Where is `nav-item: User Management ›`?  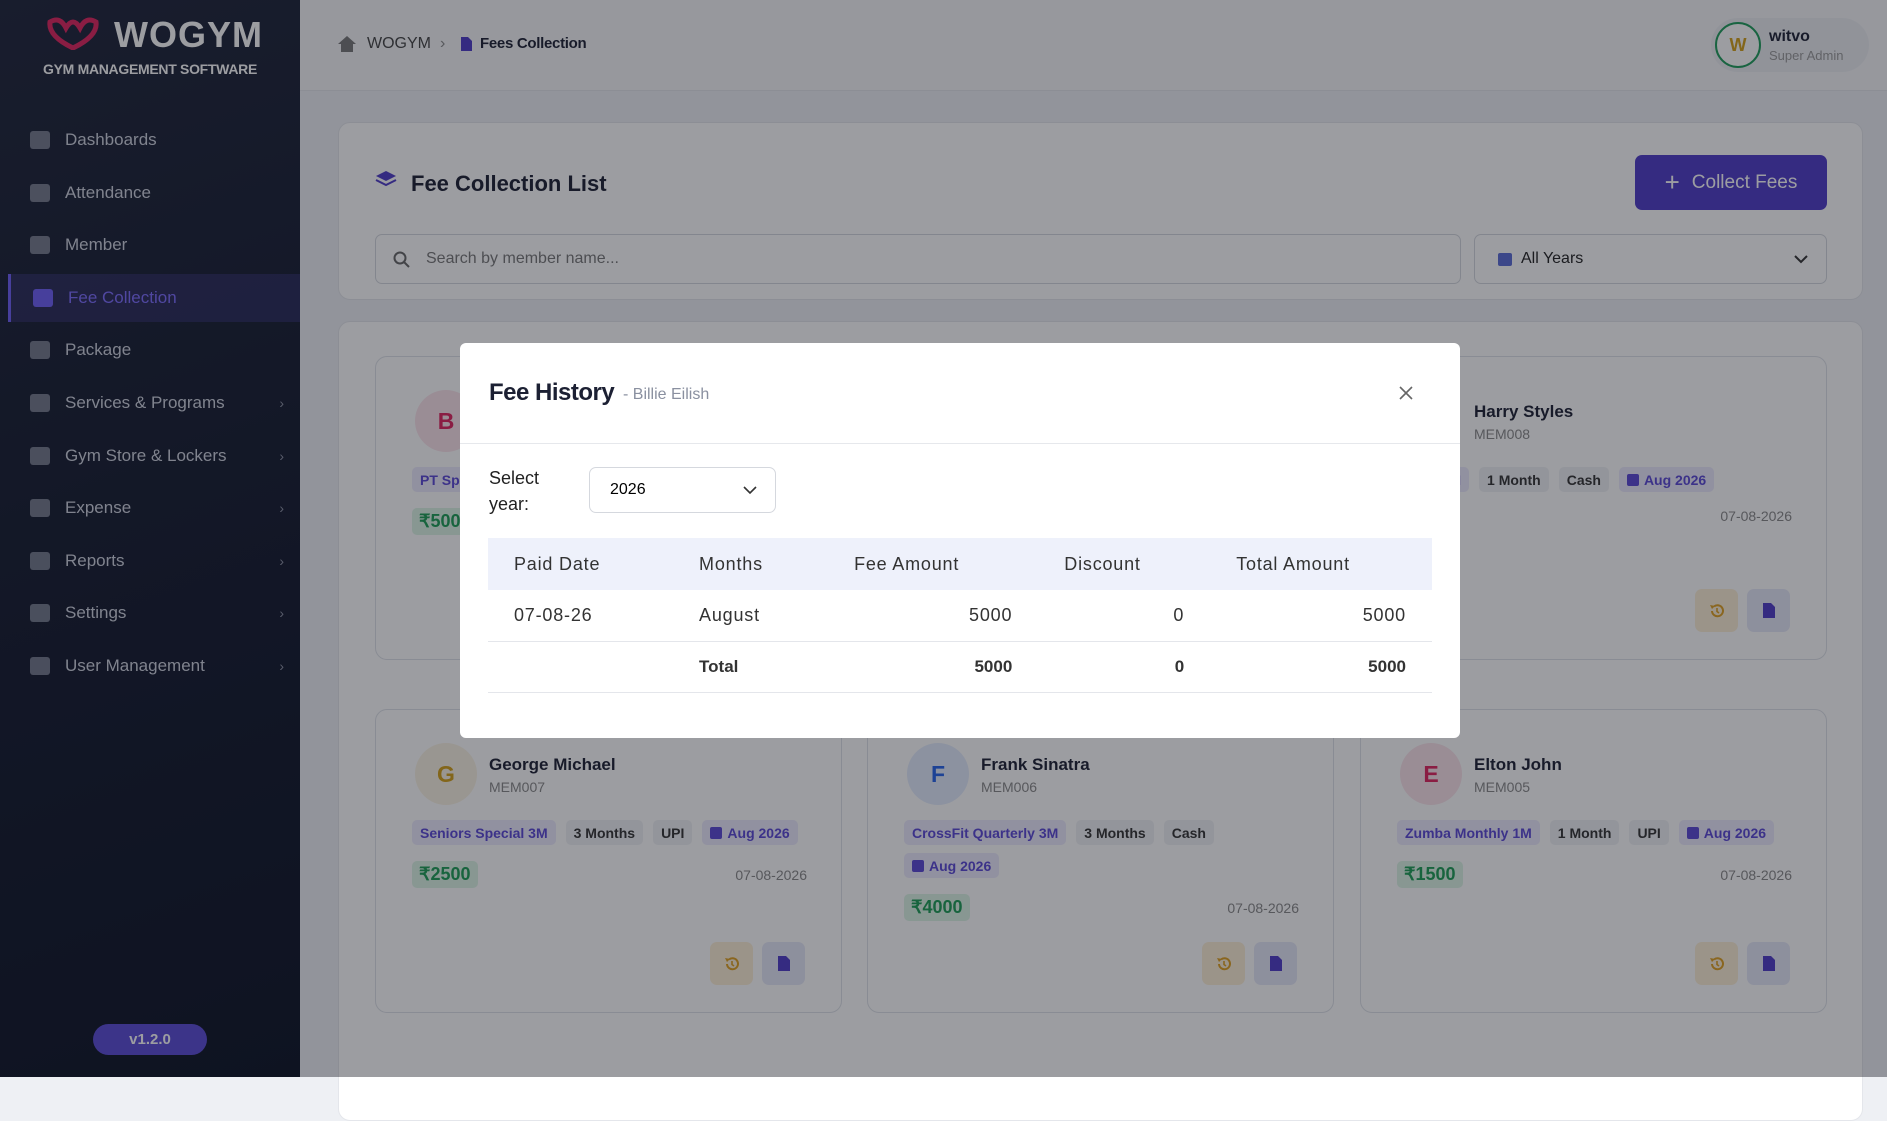
nav-item: User Management › is located at coordinates (154, 666).